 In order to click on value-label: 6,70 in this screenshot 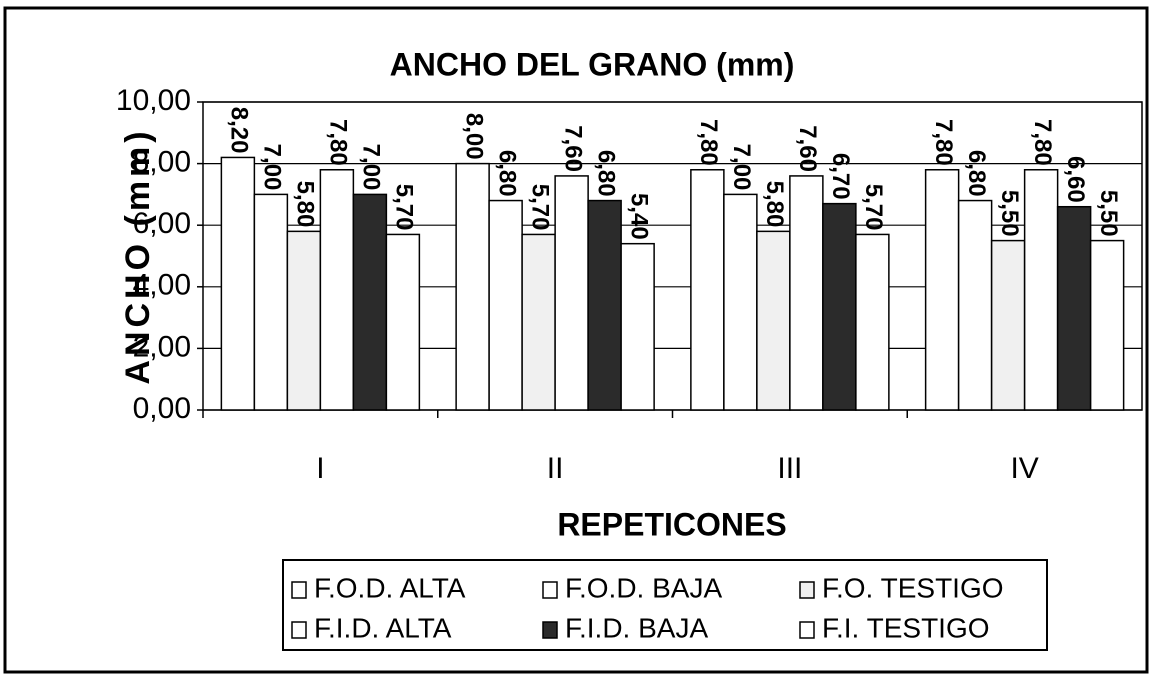, I will do `click(840, 176)`.